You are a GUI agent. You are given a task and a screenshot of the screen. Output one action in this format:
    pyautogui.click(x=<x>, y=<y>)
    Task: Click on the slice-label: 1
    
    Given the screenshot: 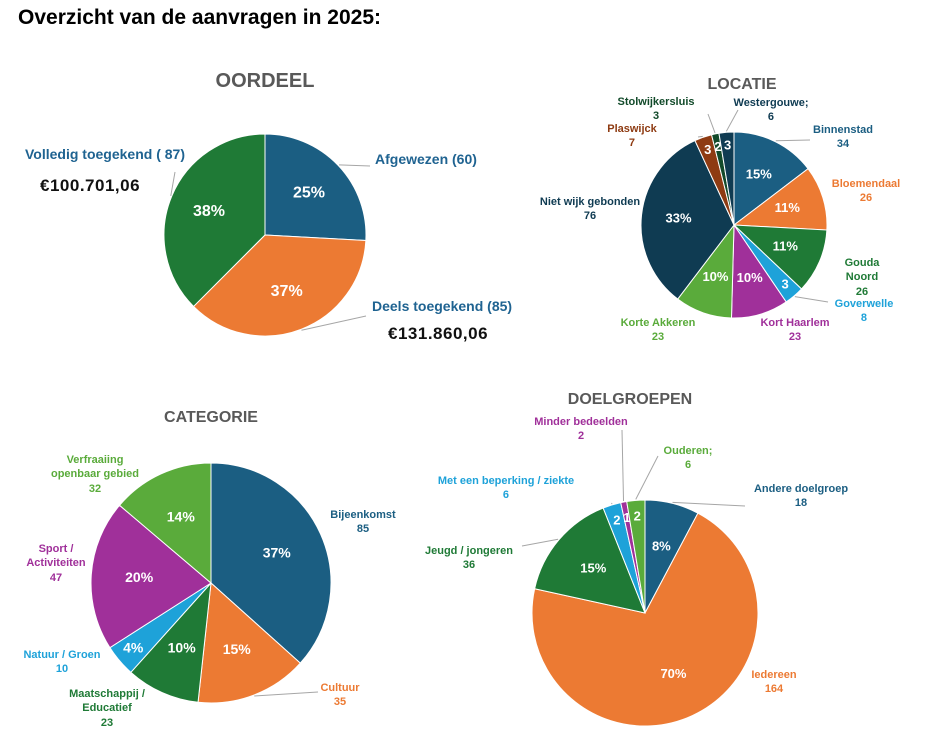 What is the action you would take?
    pyautogui.click(x=626, y=517)
    